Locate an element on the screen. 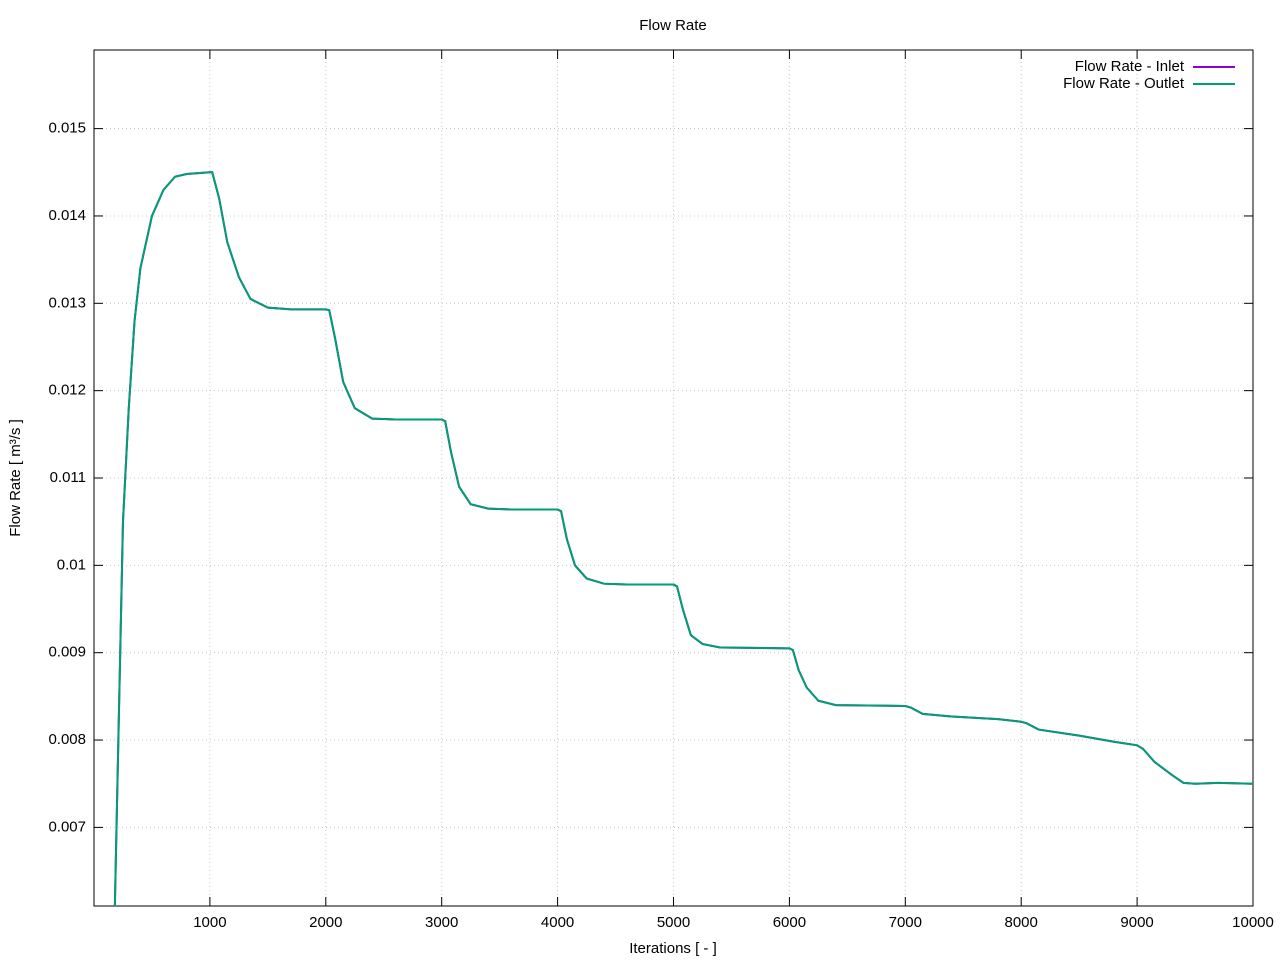  y-tick-label: 0.014 is located at coordinates (67, 215).